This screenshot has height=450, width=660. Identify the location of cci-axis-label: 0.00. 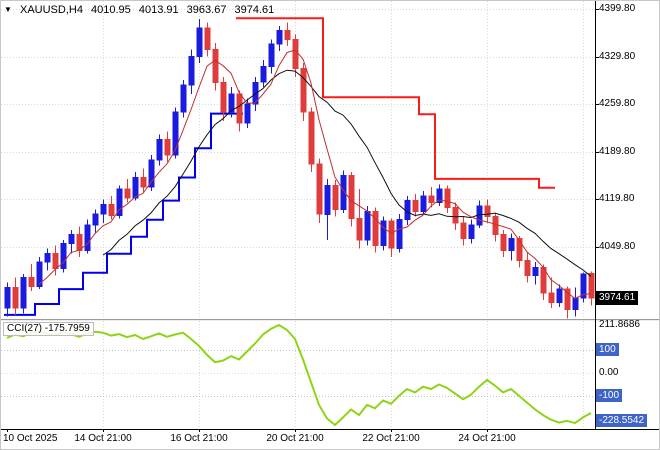
(609, 373).